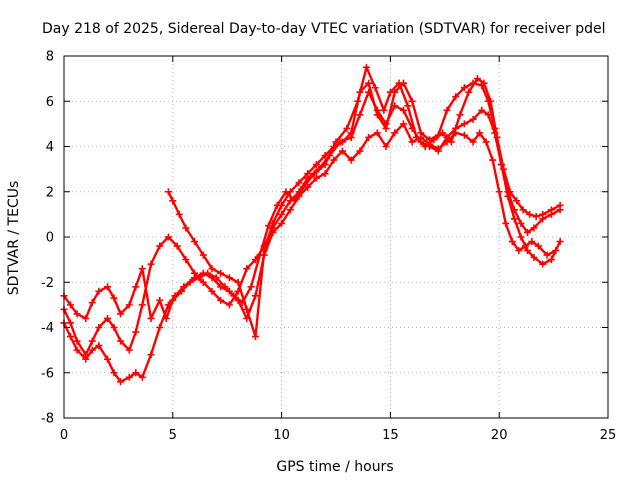  I want to click on y-tick-label: -8, so click(47, 419).